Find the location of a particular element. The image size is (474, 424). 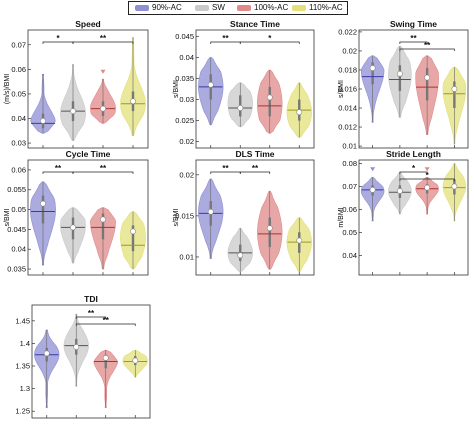

y-tick-label: 0.012 is located at coordinates (347, 127).